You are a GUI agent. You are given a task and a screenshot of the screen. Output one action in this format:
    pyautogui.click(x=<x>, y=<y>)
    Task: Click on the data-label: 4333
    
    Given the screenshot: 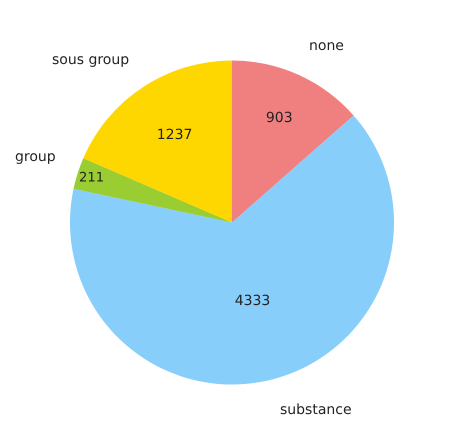 What is the action you would take?
    pyautogui.click(x=252, y=300)
    